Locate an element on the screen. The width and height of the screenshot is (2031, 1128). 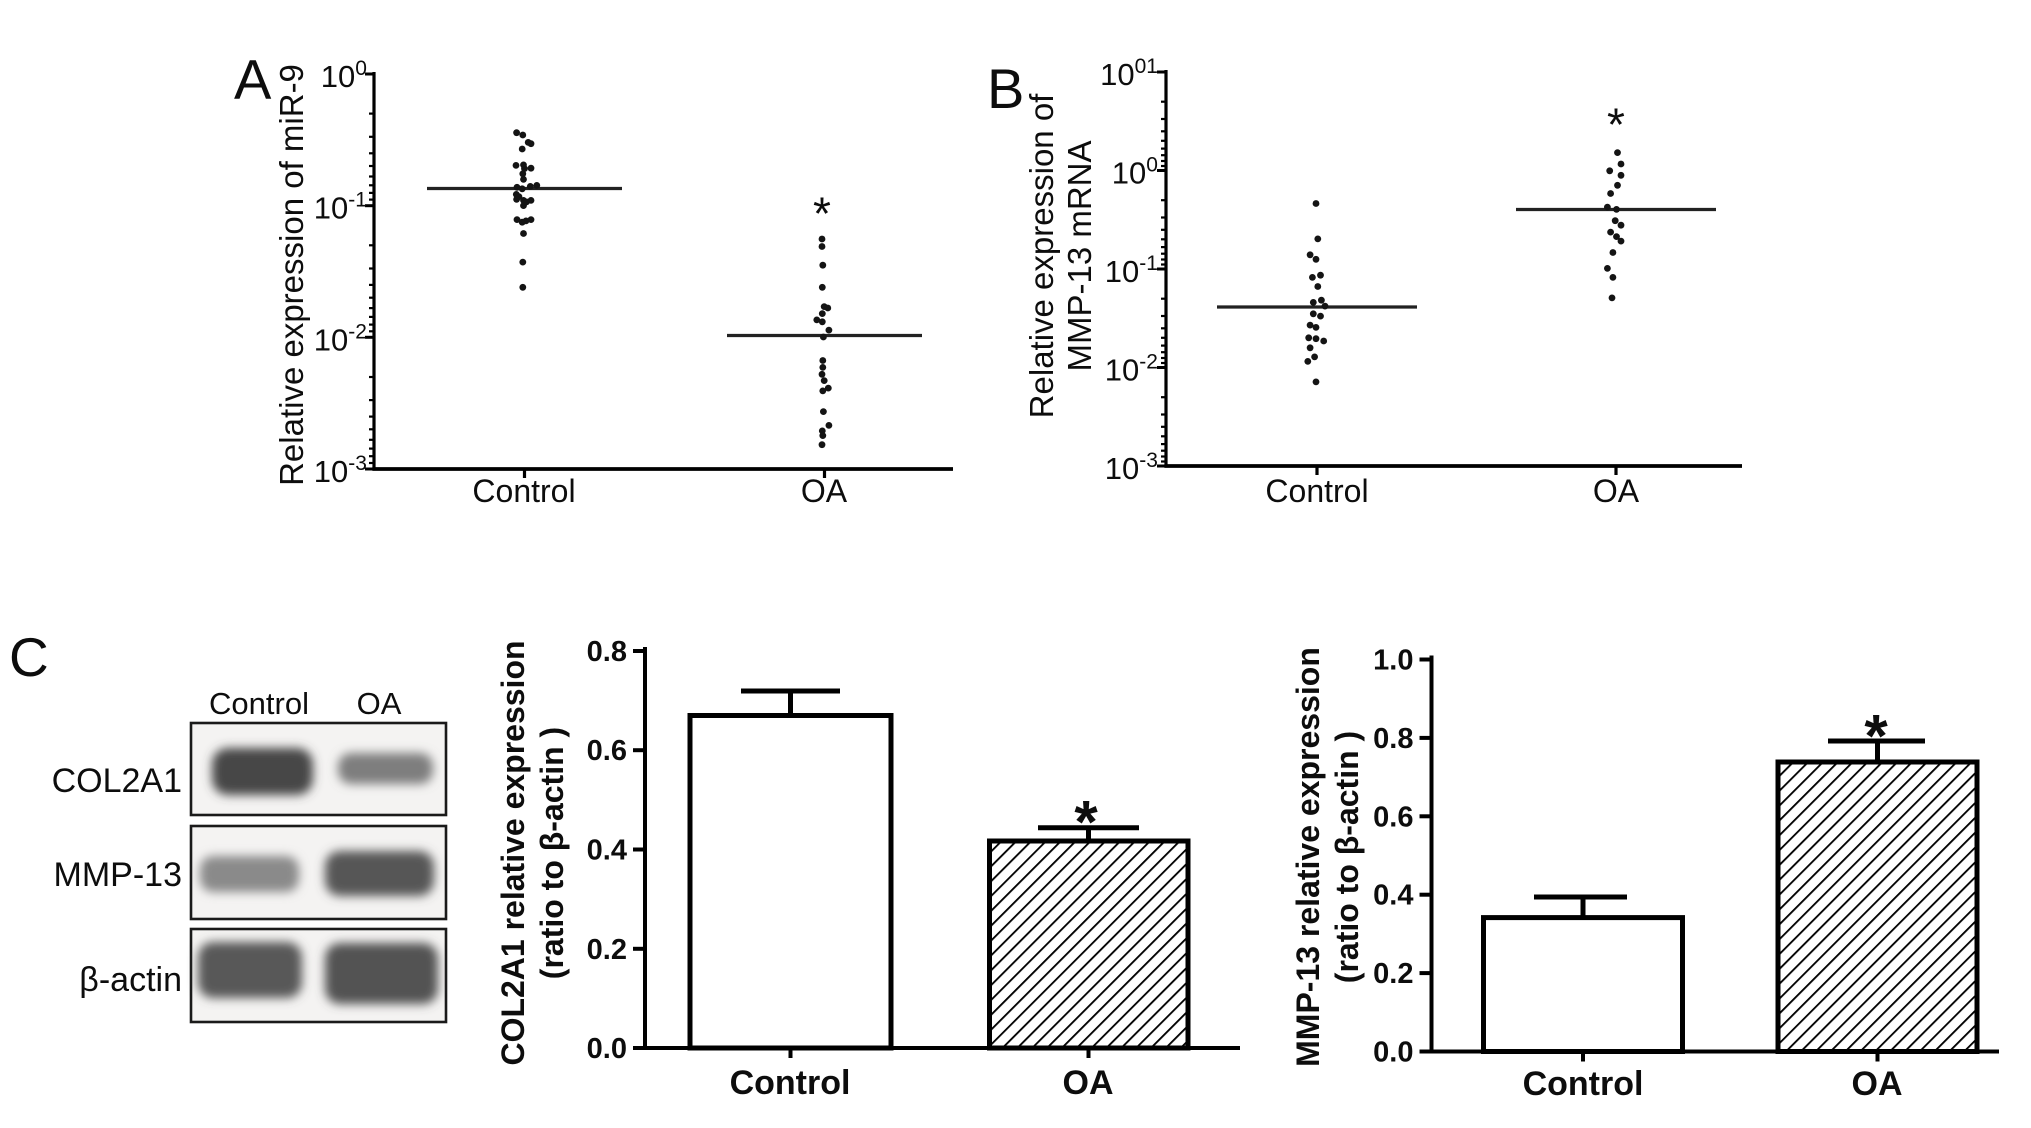
svg-text: C is located at coordinates (29, 657).